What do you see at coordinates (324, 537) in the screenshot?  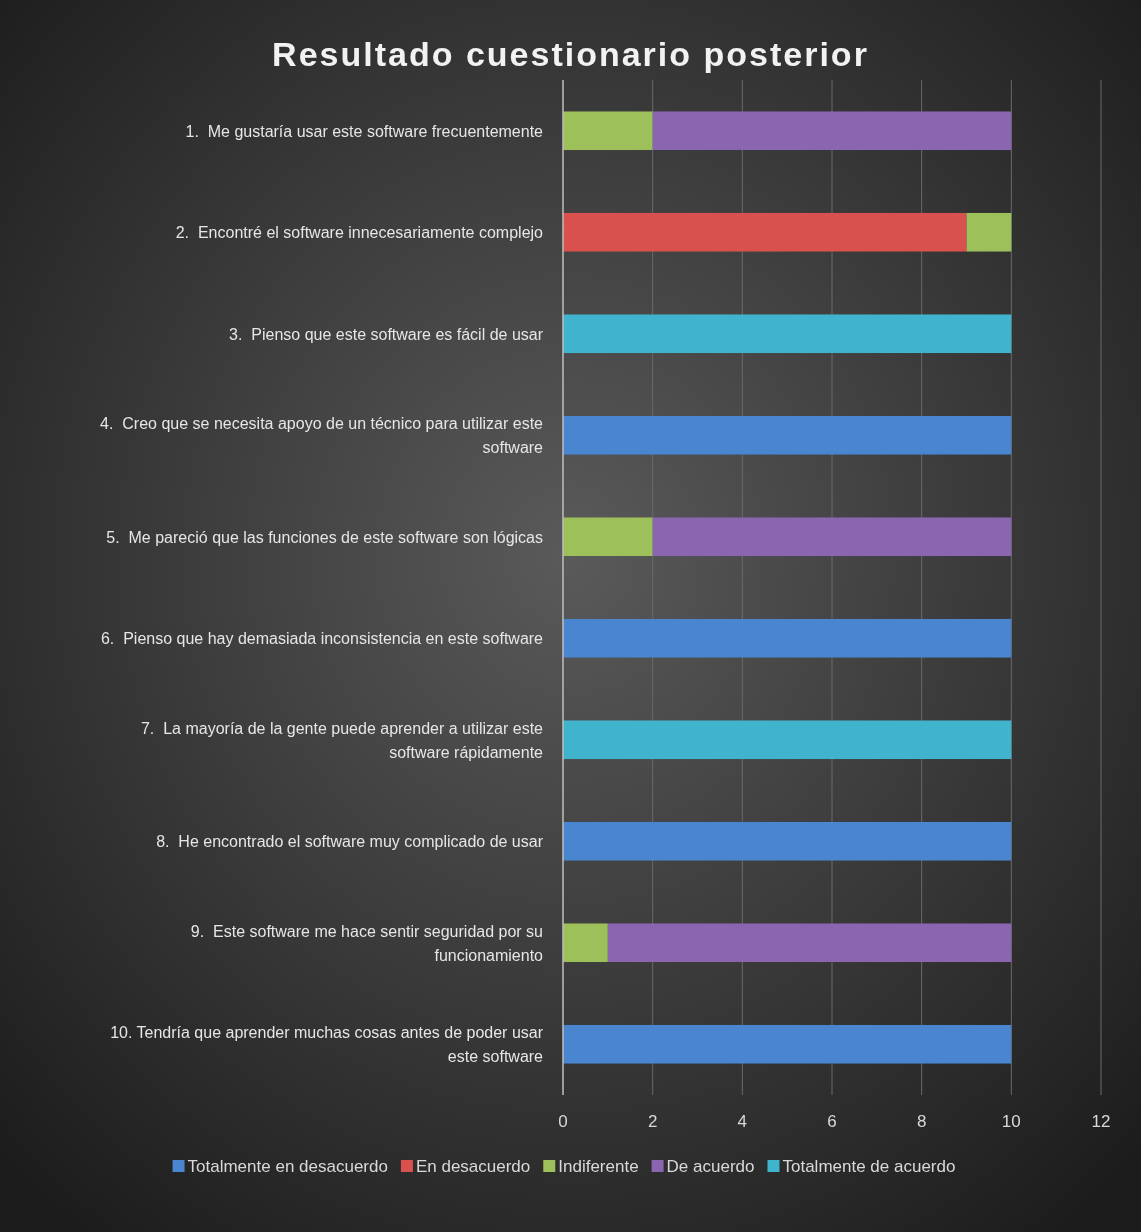 I see `y-tick-label: 5. Me pareció que las funciones de este software son lógicas` at bounding box center [324, 537].